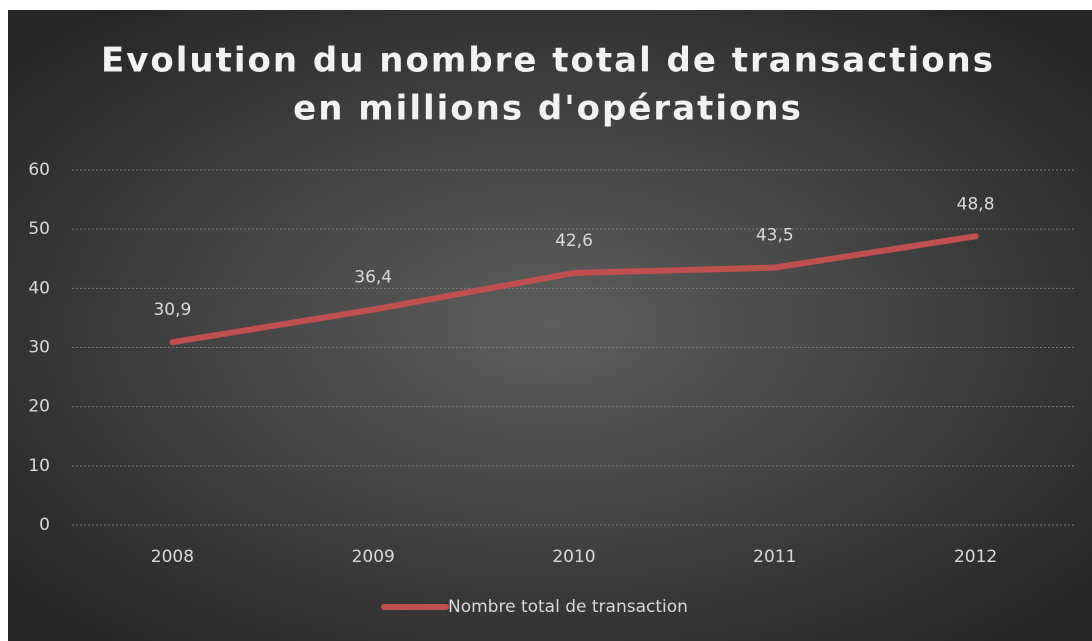  I want to click on data-label: 48,8, so click(976, 204).